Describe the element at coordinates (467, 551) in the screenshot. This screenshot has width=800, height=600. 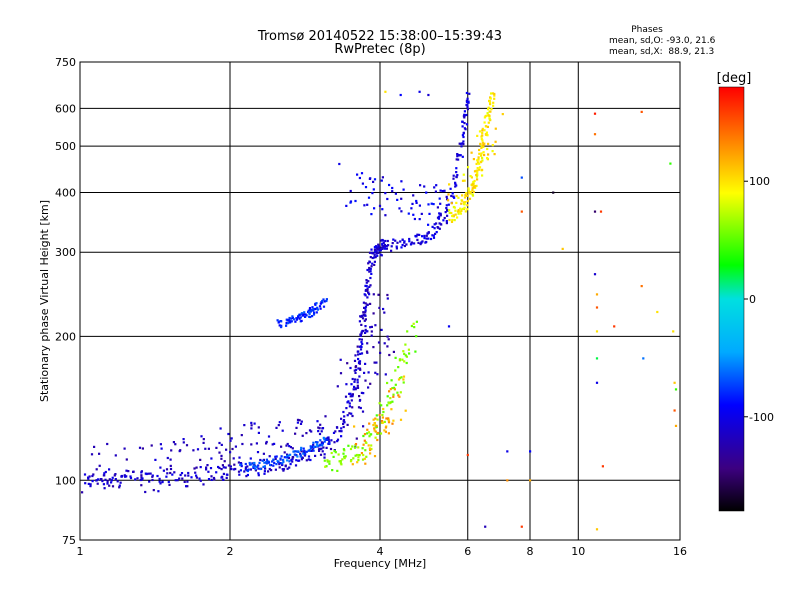
I see `x-tick-label: 6` at that location.